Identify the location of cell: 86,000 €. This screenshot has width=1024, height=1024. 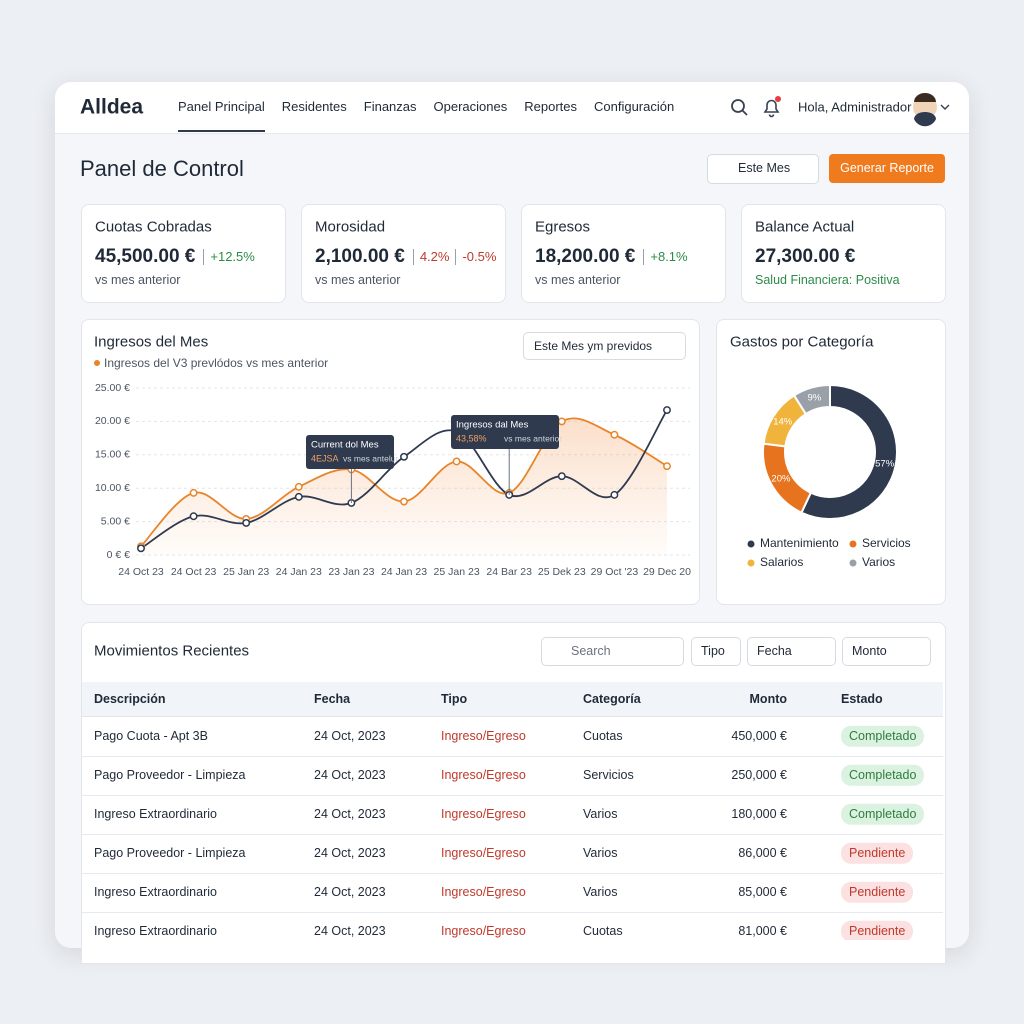
(762, 852).